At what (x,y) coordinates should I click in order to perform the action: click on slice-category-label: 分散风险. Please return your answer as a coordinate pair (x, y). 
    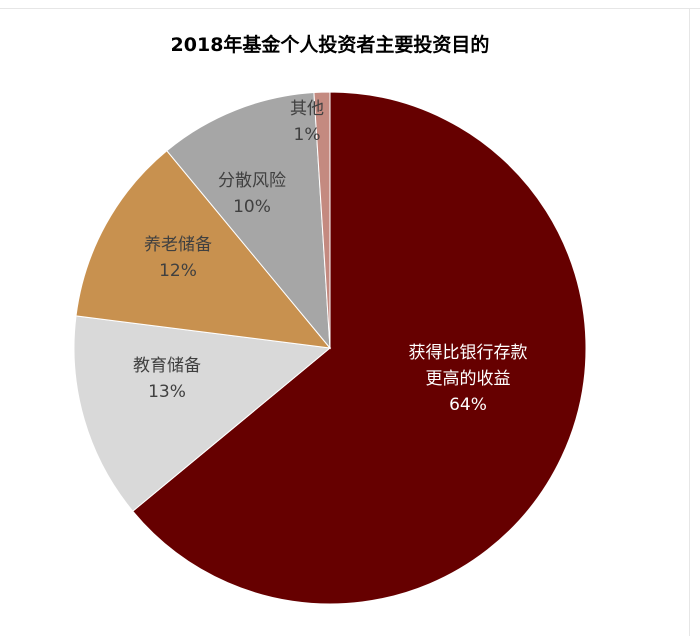
    Looking at the image, I should click on (252, 181).